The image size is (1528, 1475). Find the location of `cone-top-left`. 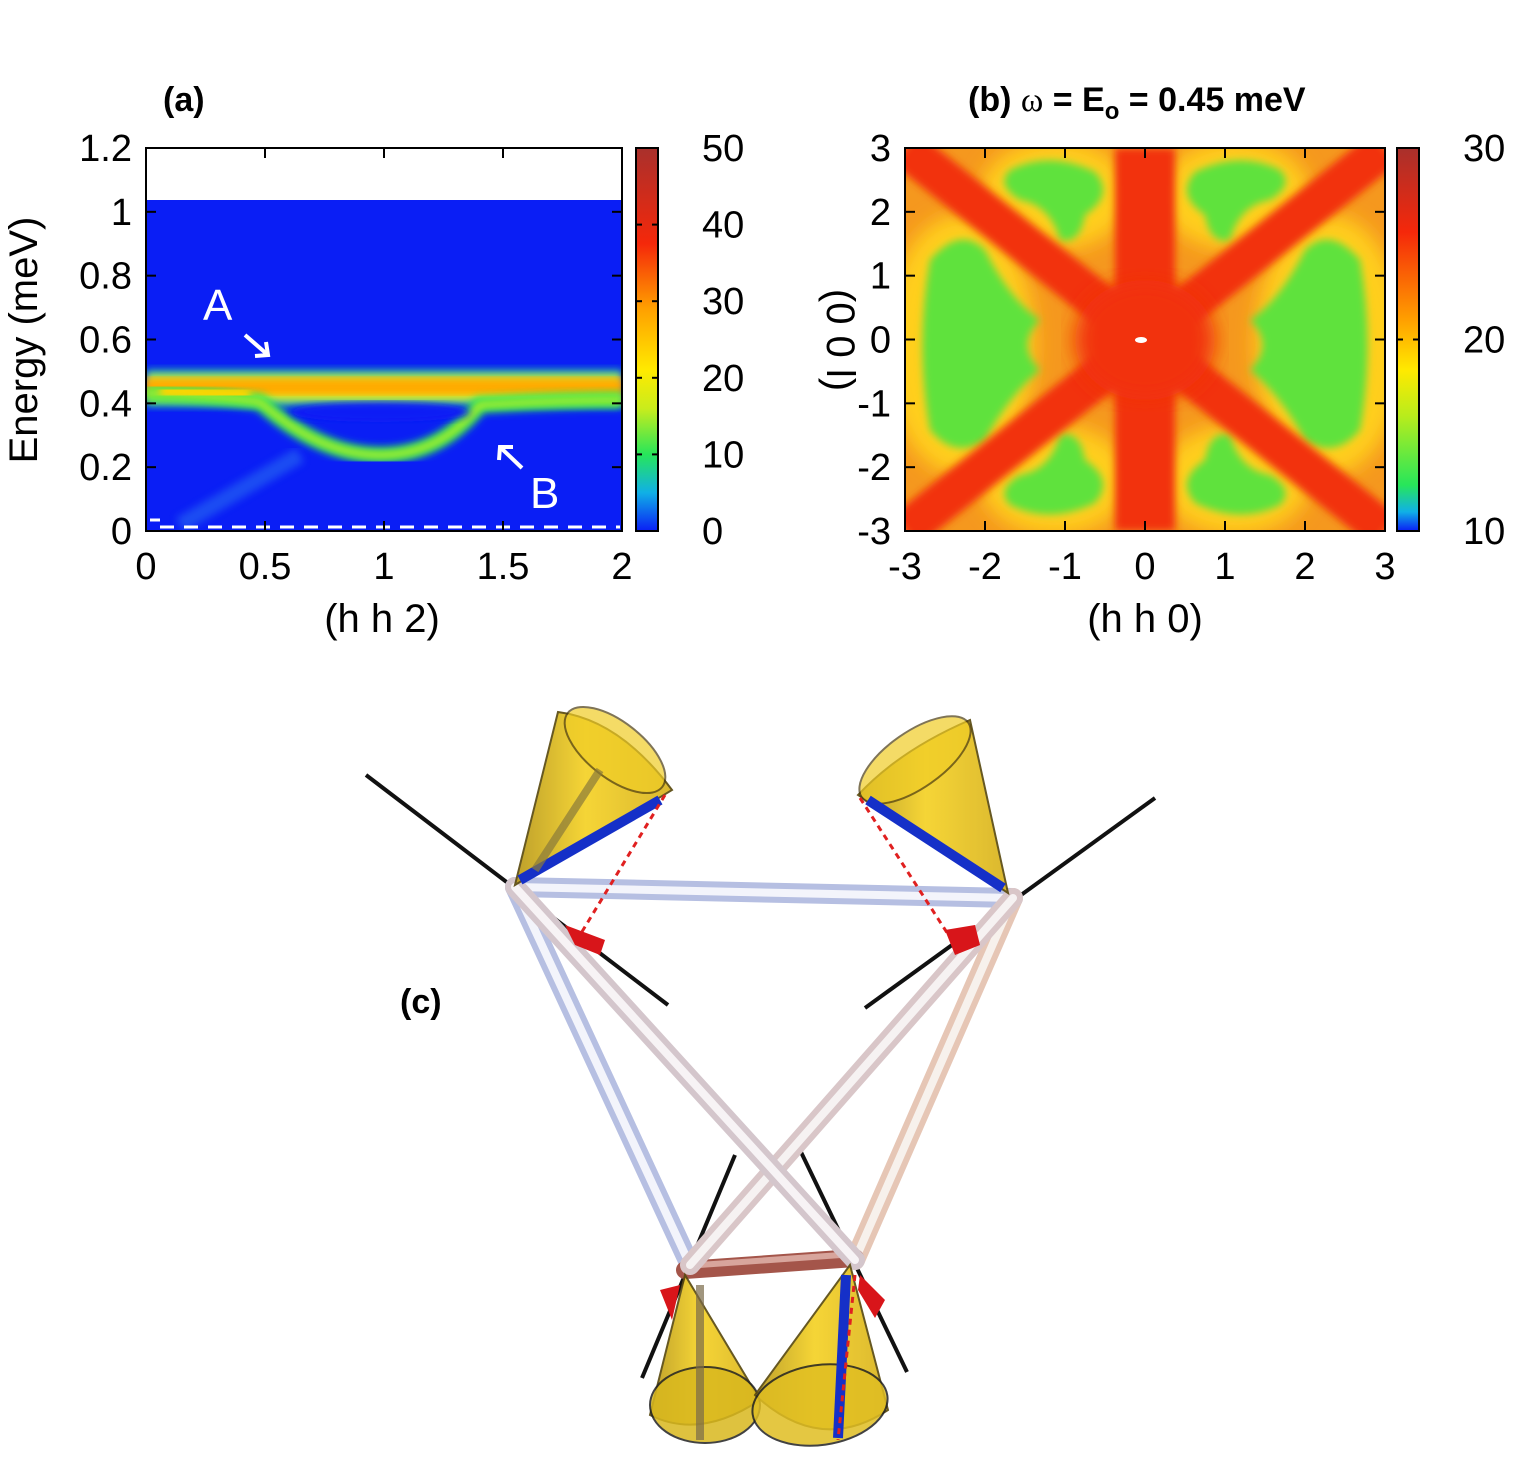

cone-top-left is located at coordinates (593, 830).